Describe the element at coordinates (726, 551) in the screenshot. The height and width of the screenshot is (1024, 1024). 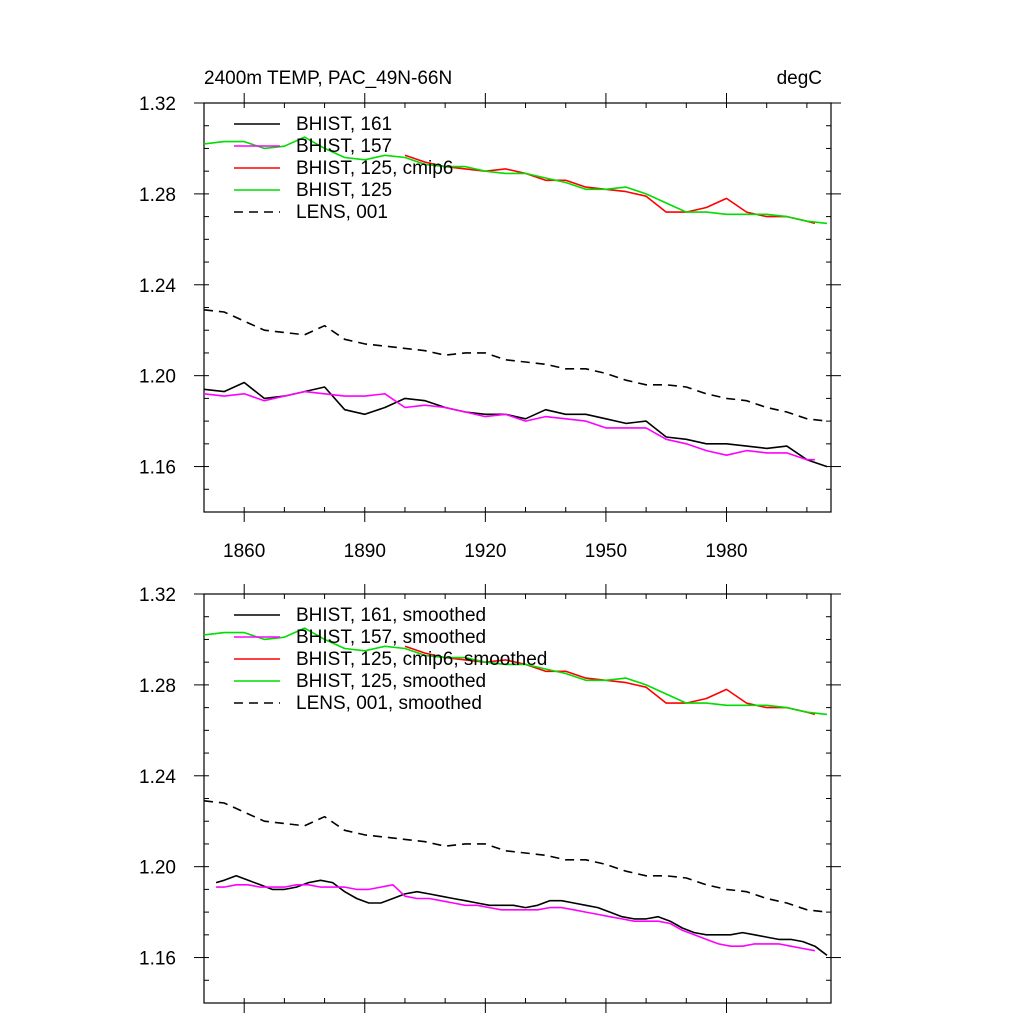
I see `x-tick-label: 1980` at that location.